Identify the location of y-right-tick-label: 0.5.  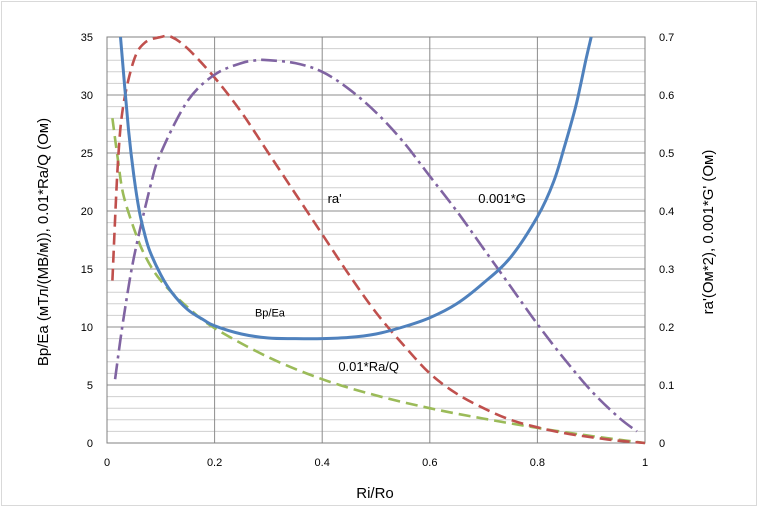
(666, 154).